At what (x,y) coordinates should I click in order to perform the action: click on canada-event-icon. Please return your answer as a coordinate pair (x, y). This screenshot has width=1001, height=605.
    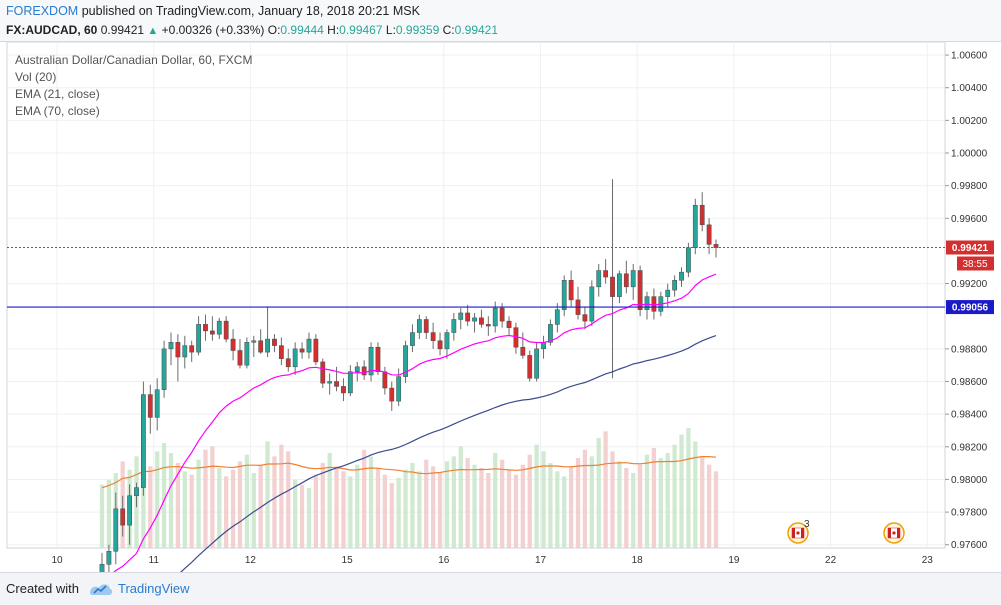
    Looking at the image, I should click on (894, 533).